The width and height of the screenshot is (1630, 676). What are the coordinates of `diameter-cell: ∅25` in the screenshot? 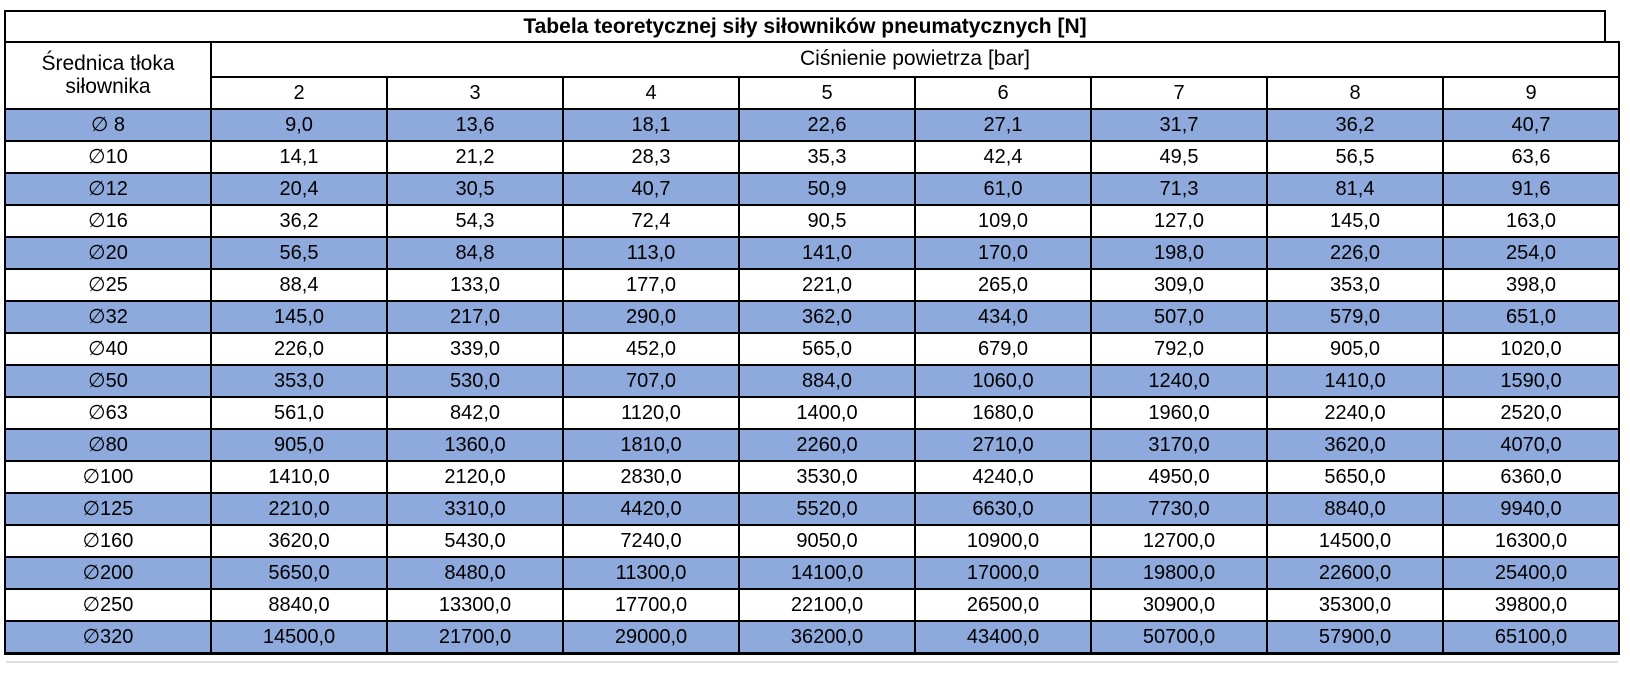 It's located at (108, 285).